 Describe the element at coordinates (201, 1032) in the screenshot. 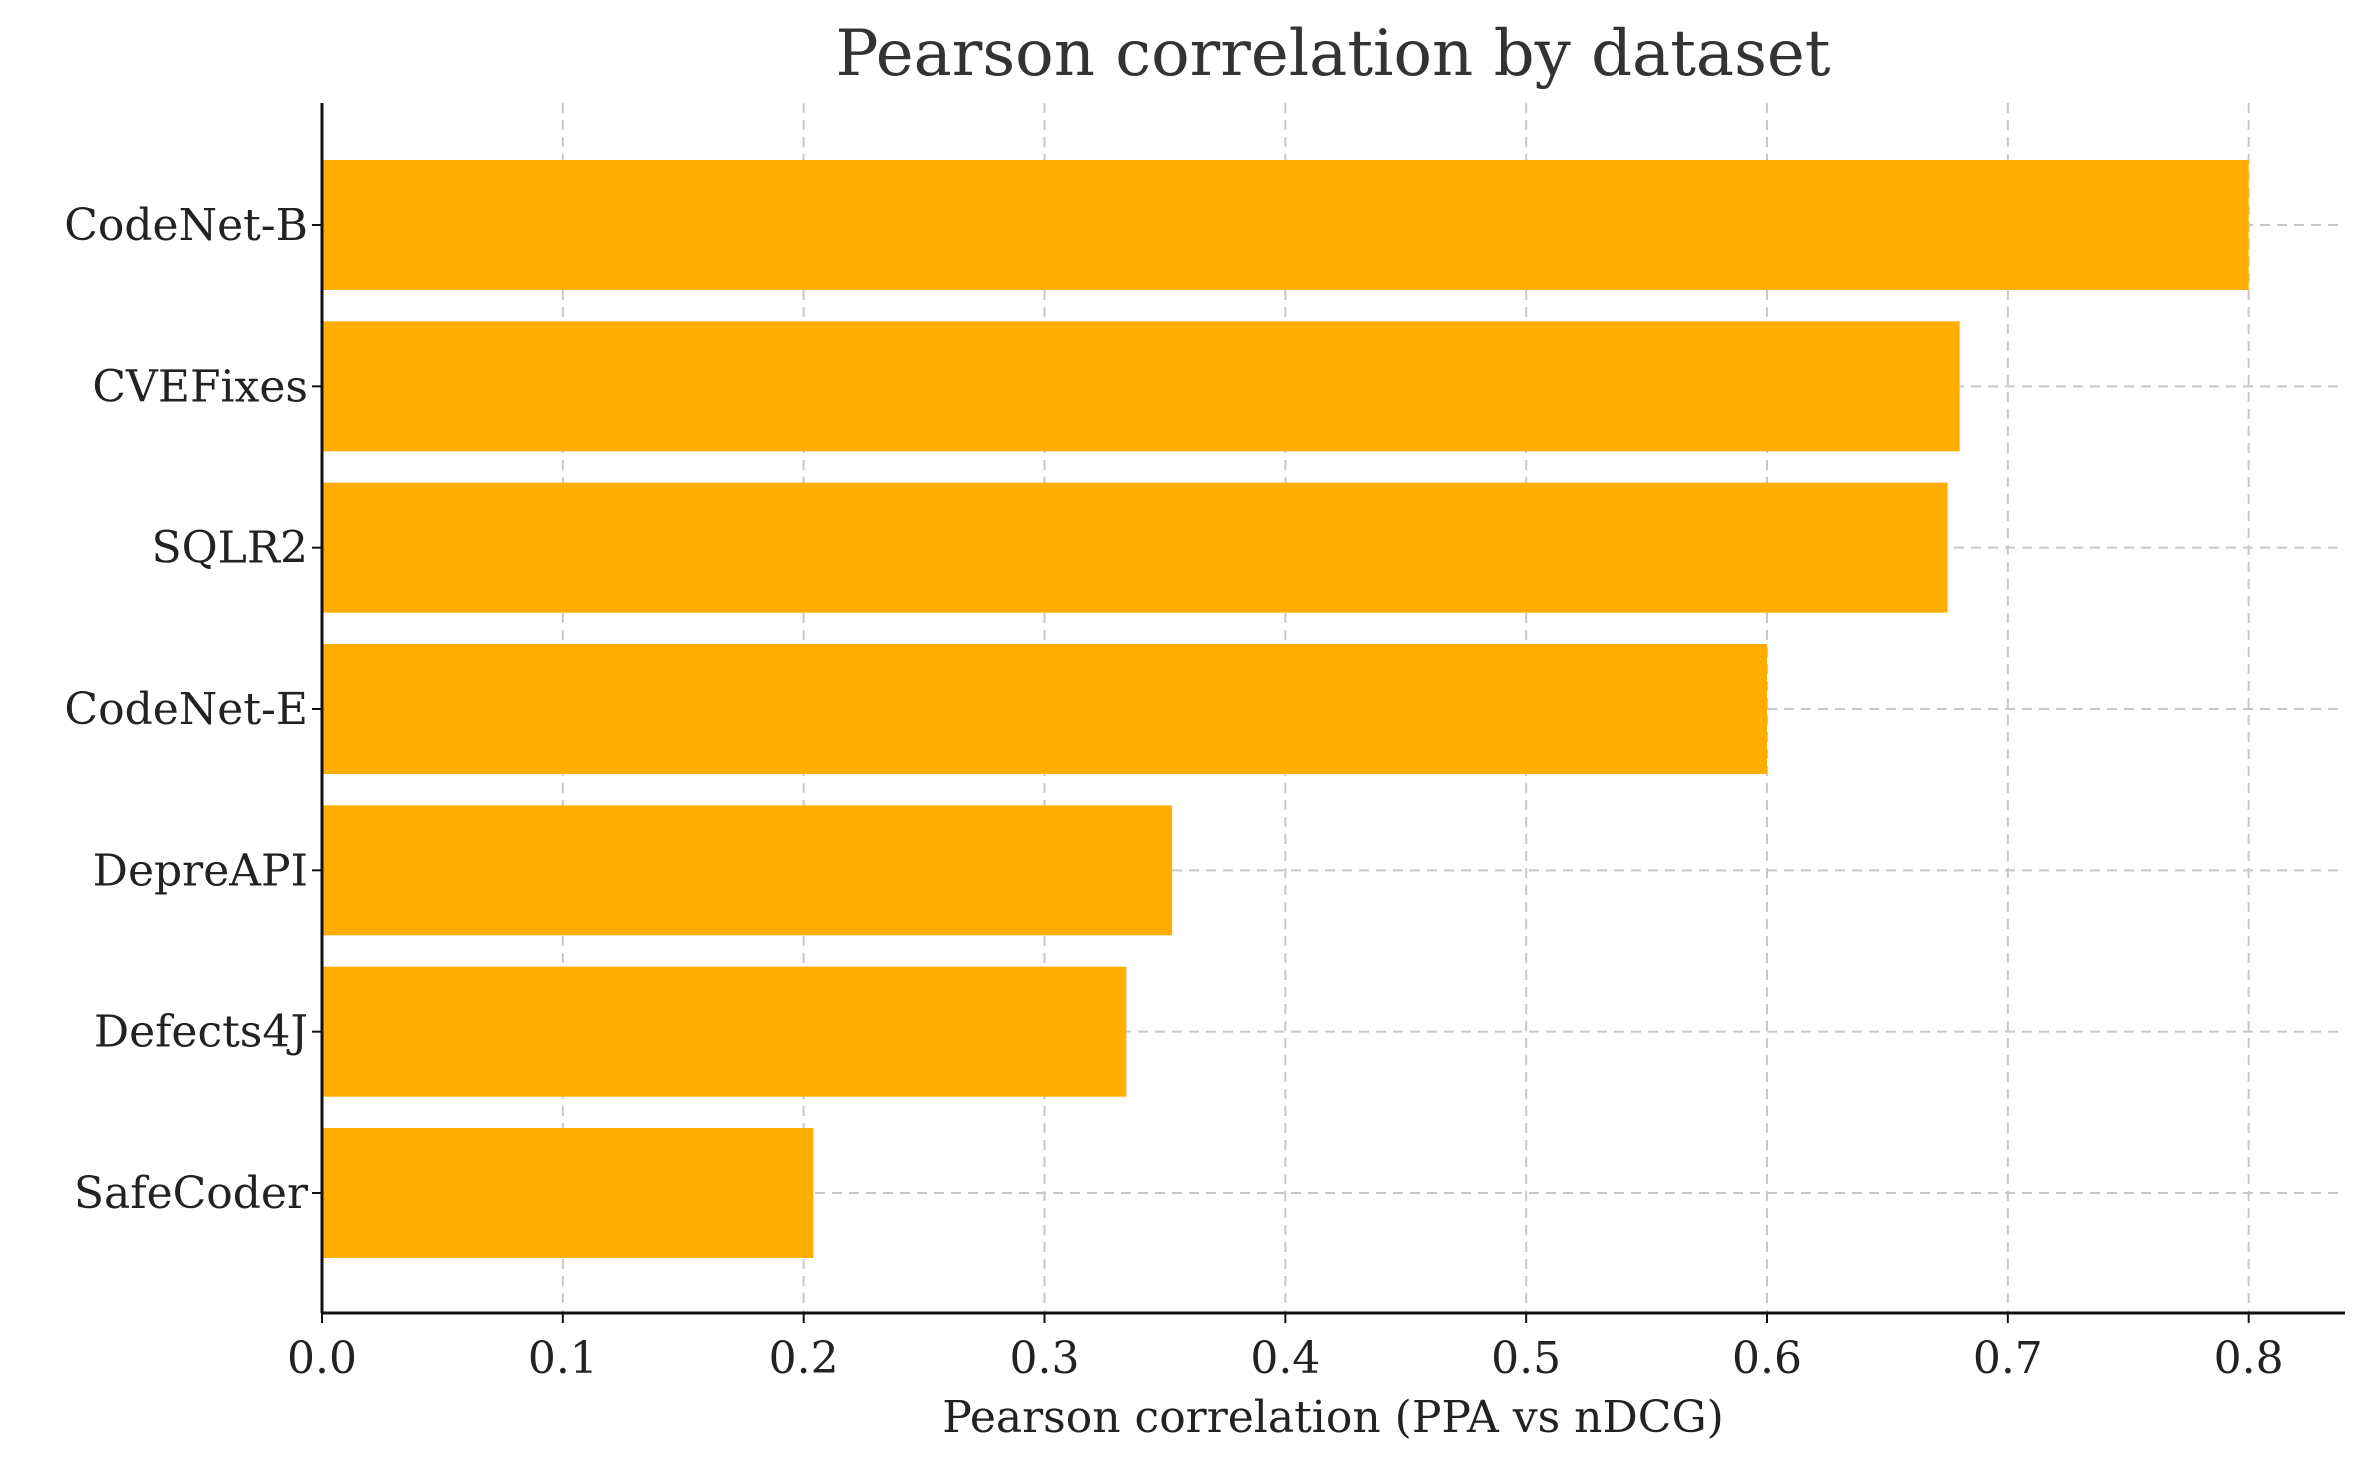

I see `y-tick-label: Defects4J` at that location.